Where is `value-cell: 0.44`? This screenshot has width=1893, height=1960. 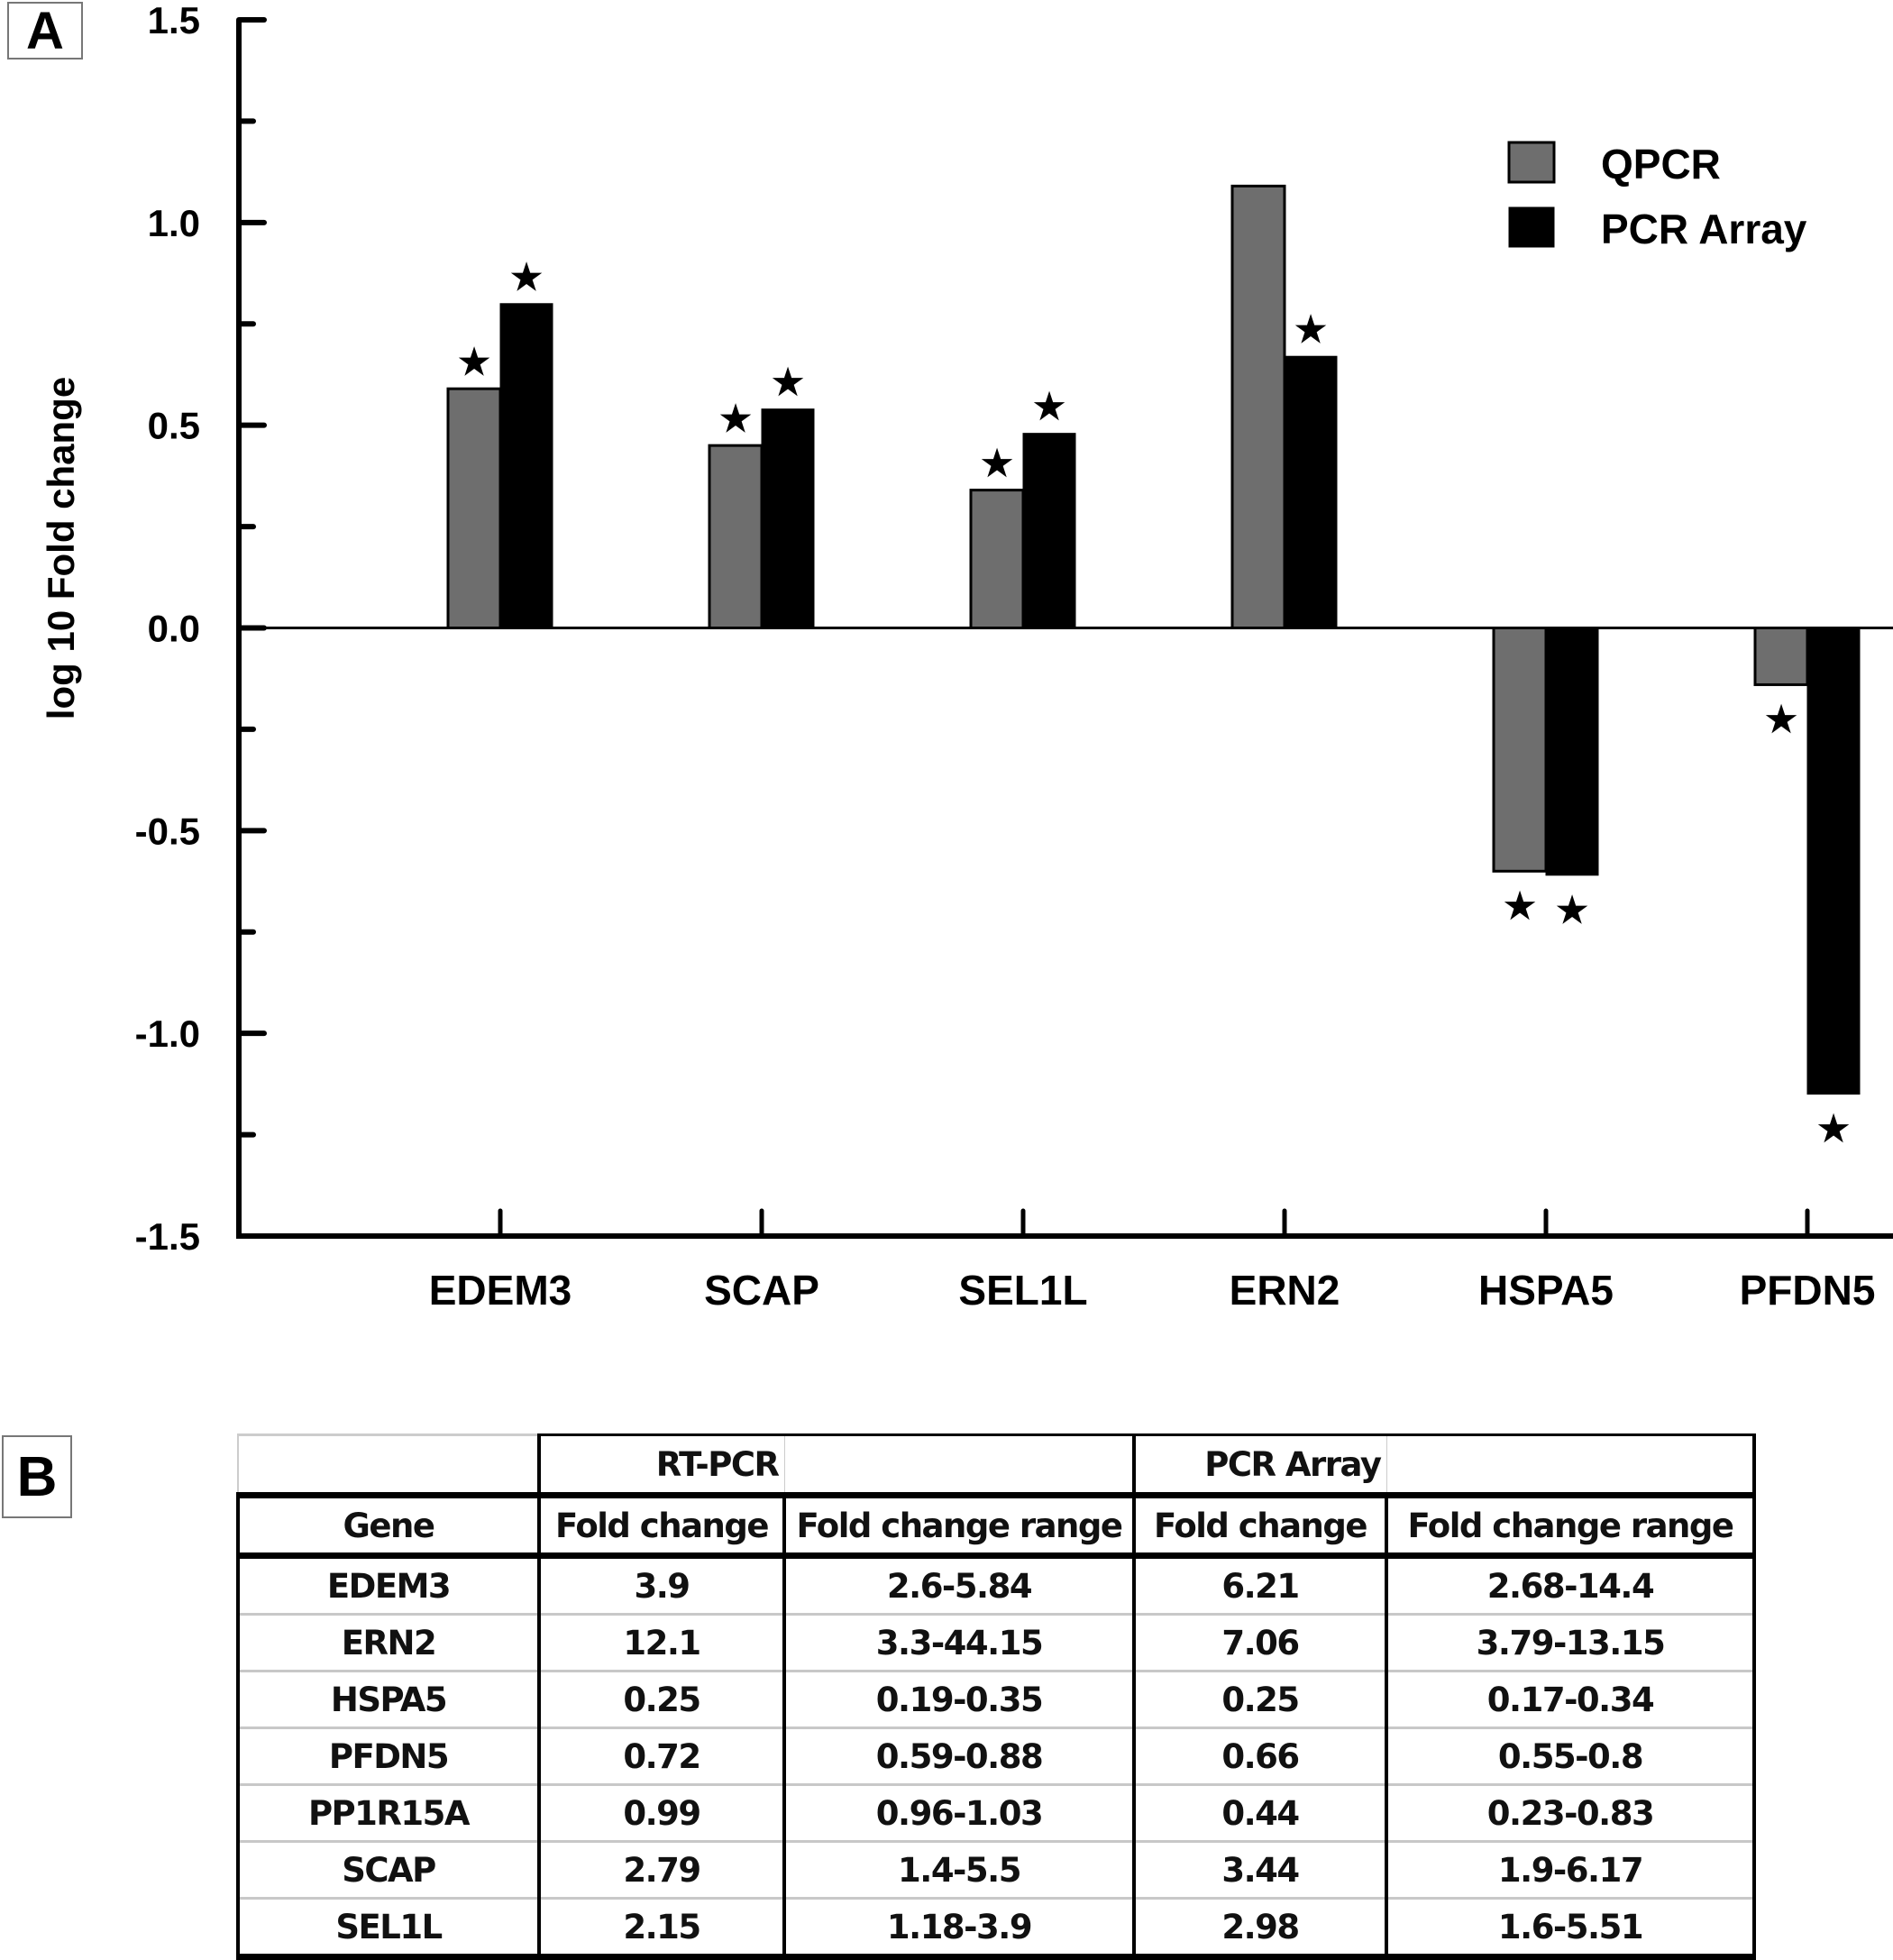 value-cell: 0.44 is located at coordinates (1260, 1813).